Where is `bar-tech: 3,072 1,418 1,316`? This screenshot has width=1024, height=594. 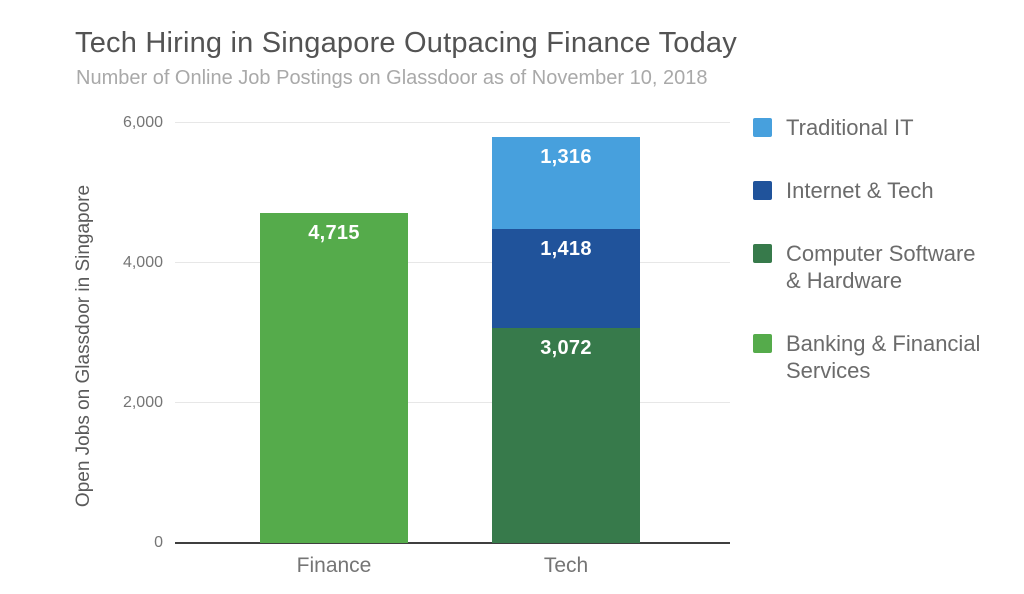
bar-tech: 3,072 1,418 1,316 is located at coordinates (566, 340).